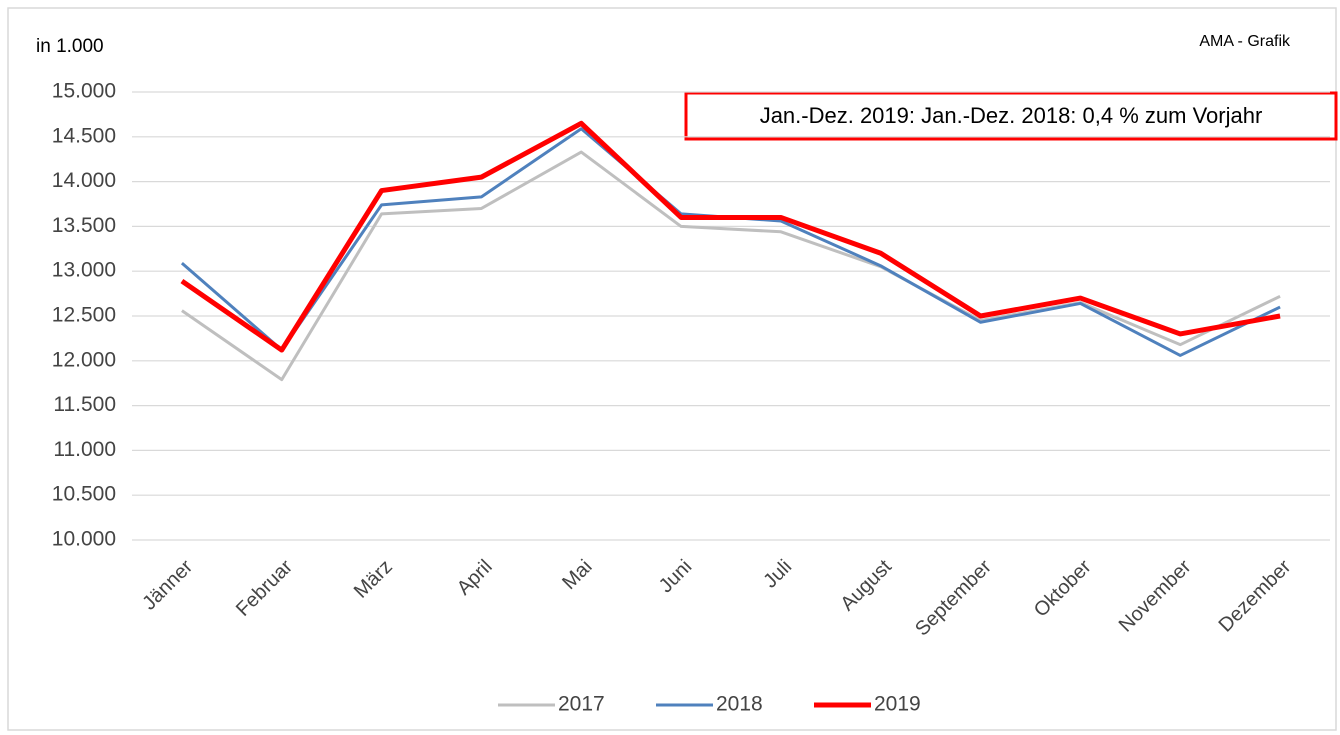  What do you see at coordinates (84, 359) in the screenshot?
I see `y-tick-label: 12.000` at bounding box center [84, 359].